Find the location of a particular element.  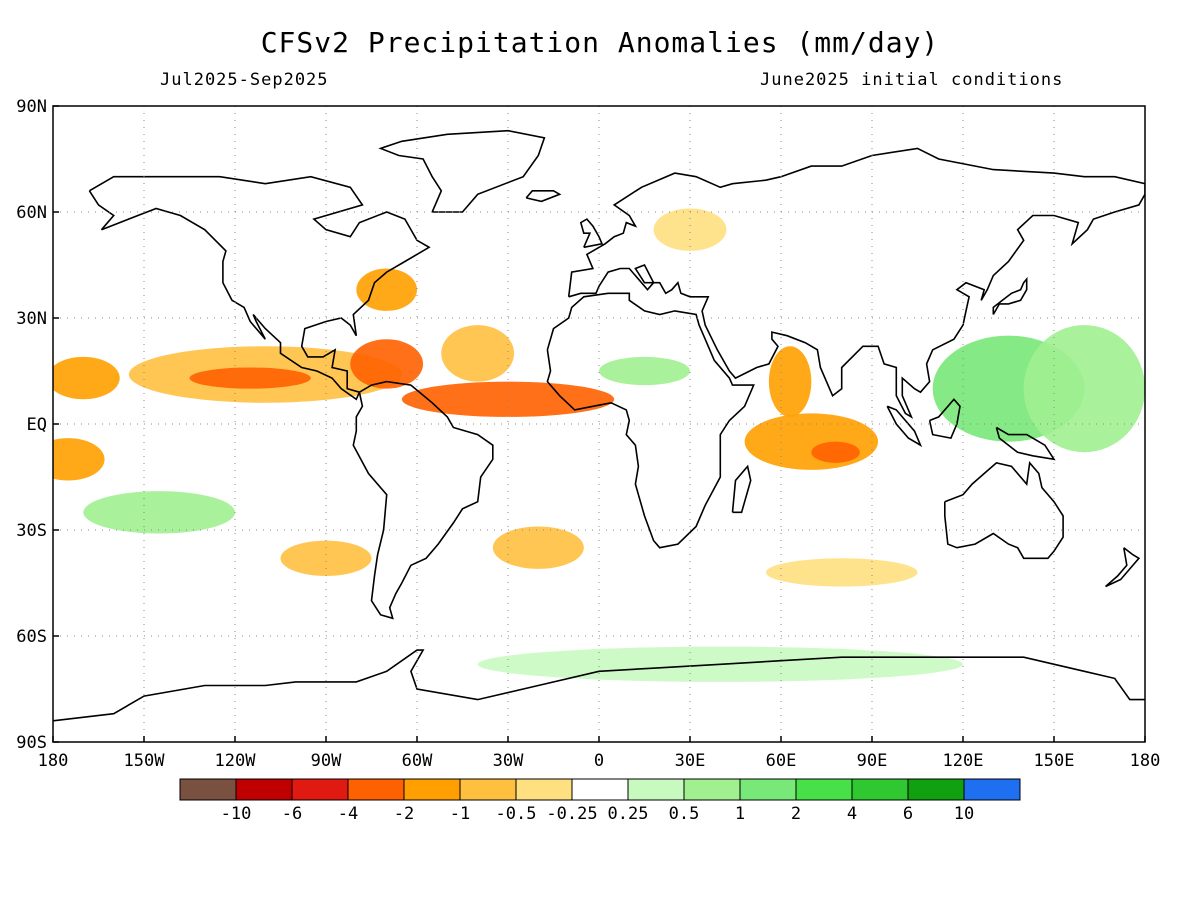

anomaly-atlantic-itcz is located at coordinates (508, 399).